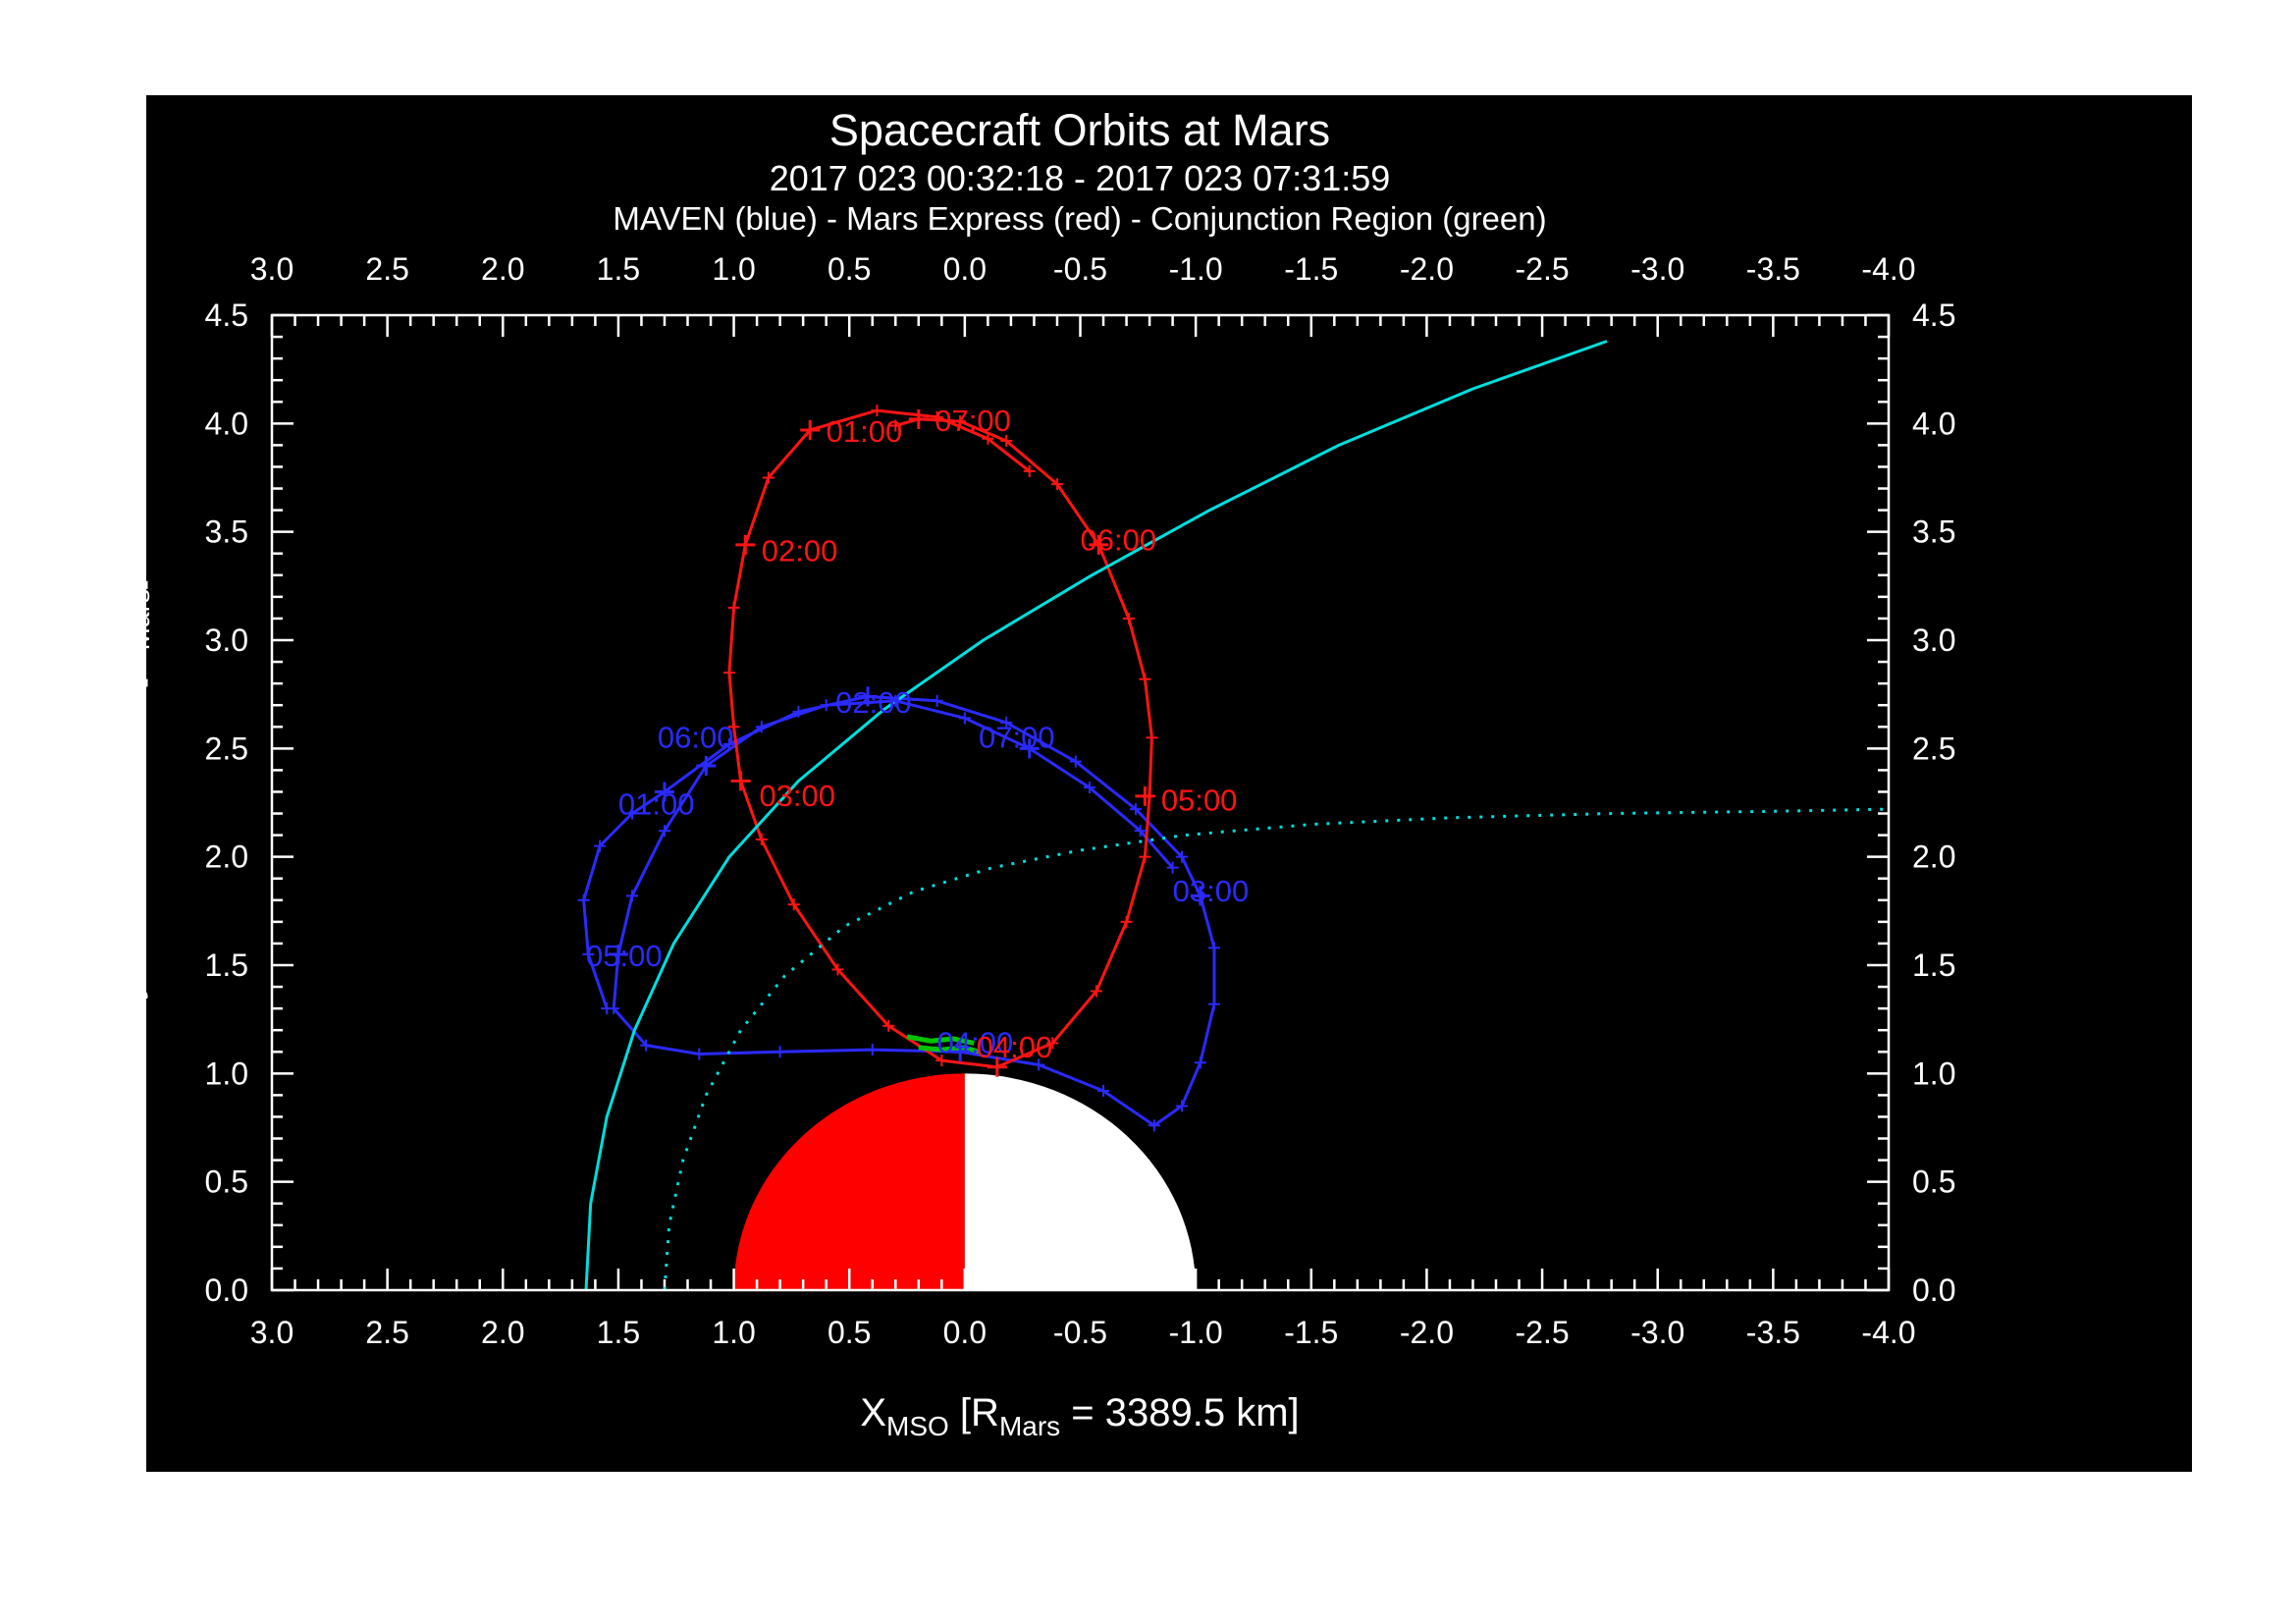 The width and height of the screenshot is (2296, 1623). I want to click on x-tick-label-bottom: 1.5, so click(618, 1332).